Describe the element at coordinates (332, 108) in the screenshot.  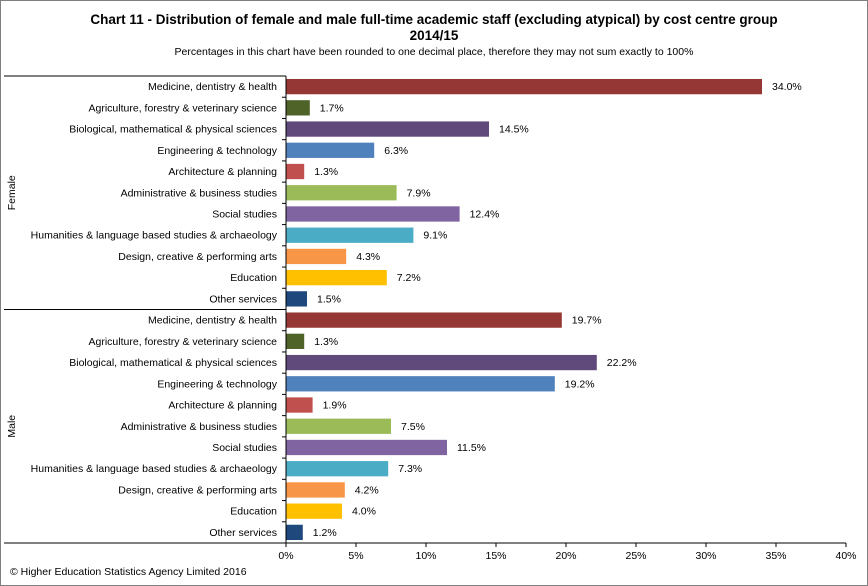
I see `data-label: 1.7%` at that location.